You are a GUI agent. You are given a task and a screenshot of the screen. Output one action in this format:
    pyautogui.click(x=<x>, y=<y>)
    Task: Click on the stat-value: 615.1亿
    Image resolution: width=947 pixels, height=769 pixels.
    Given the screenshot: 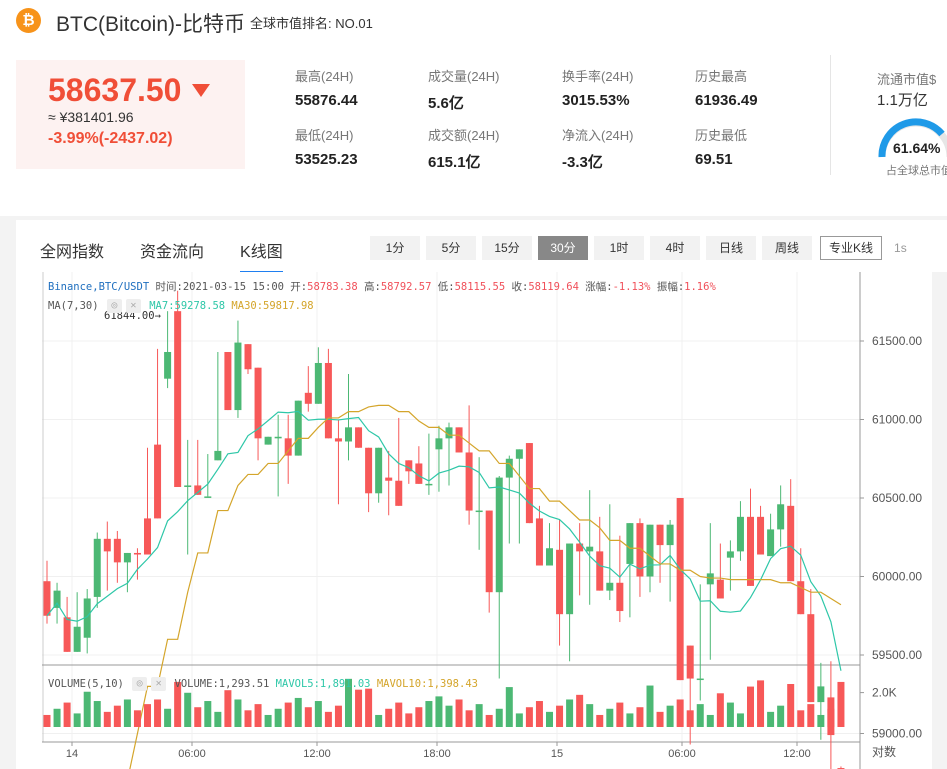 What is the action you would take?
    pyautogui.click(x=454, y=162)
    